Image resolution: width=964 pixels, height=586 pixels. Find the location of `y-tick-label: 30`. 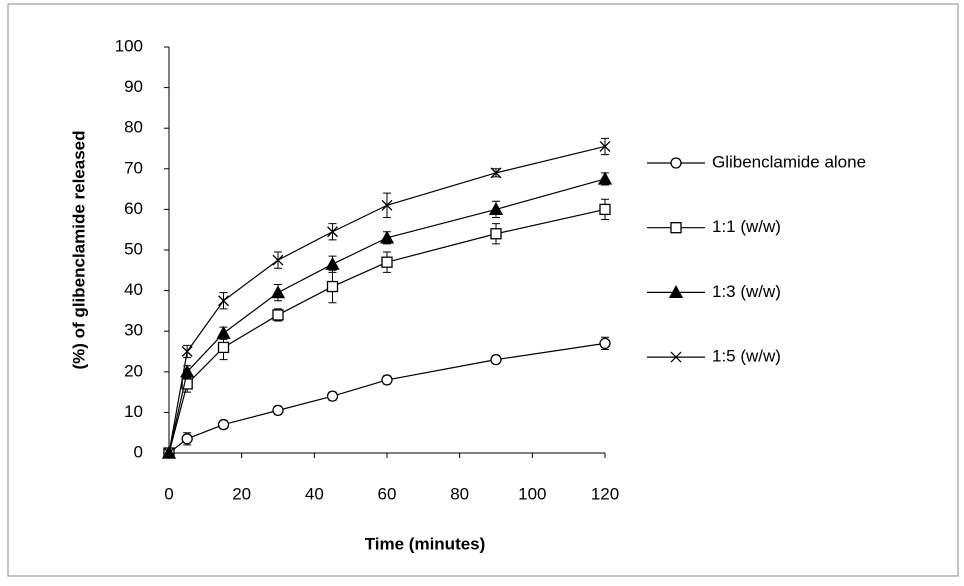

y-tick-label: 30 is located at coordinates (133, 330).